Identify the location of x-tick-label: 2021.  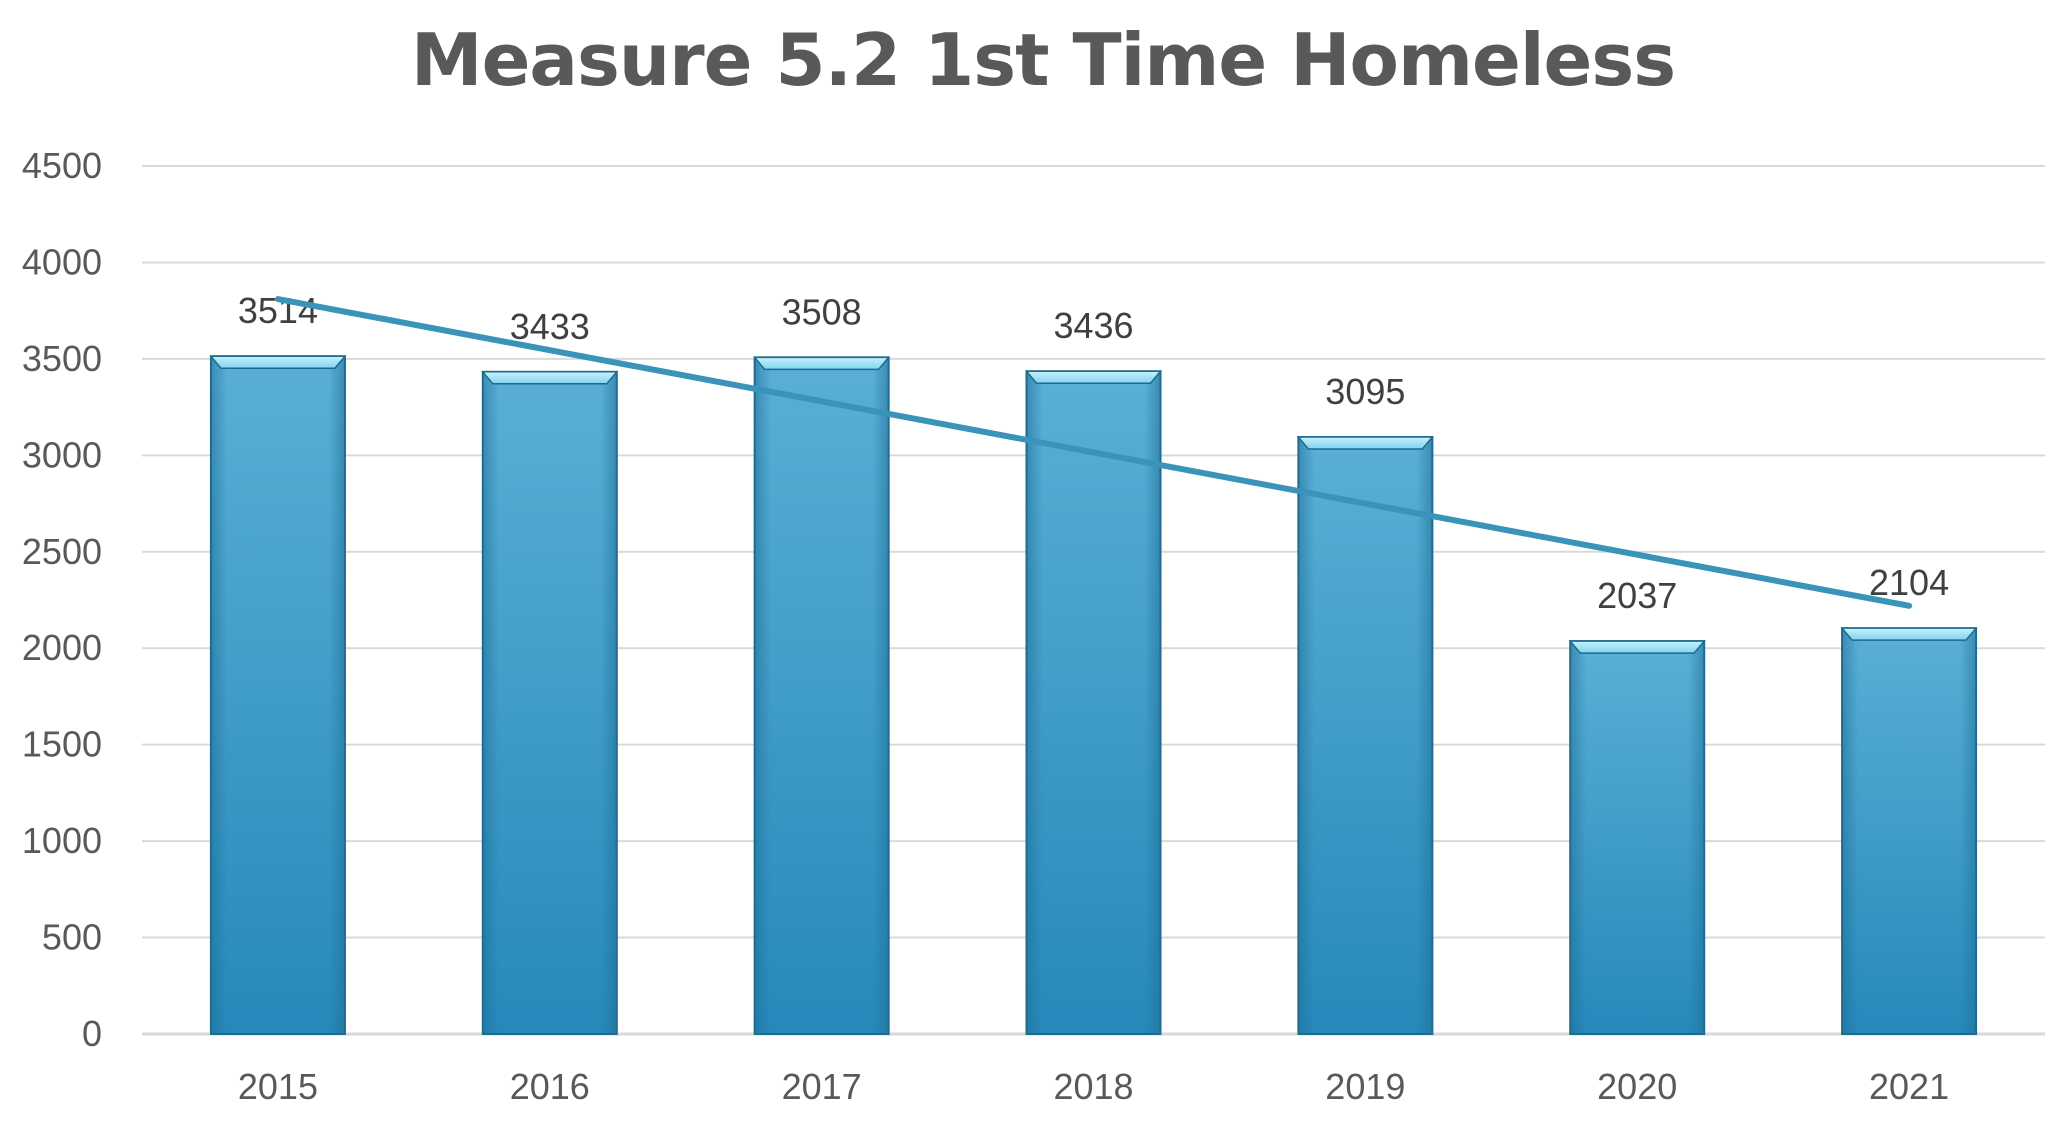
(1909, 1086).